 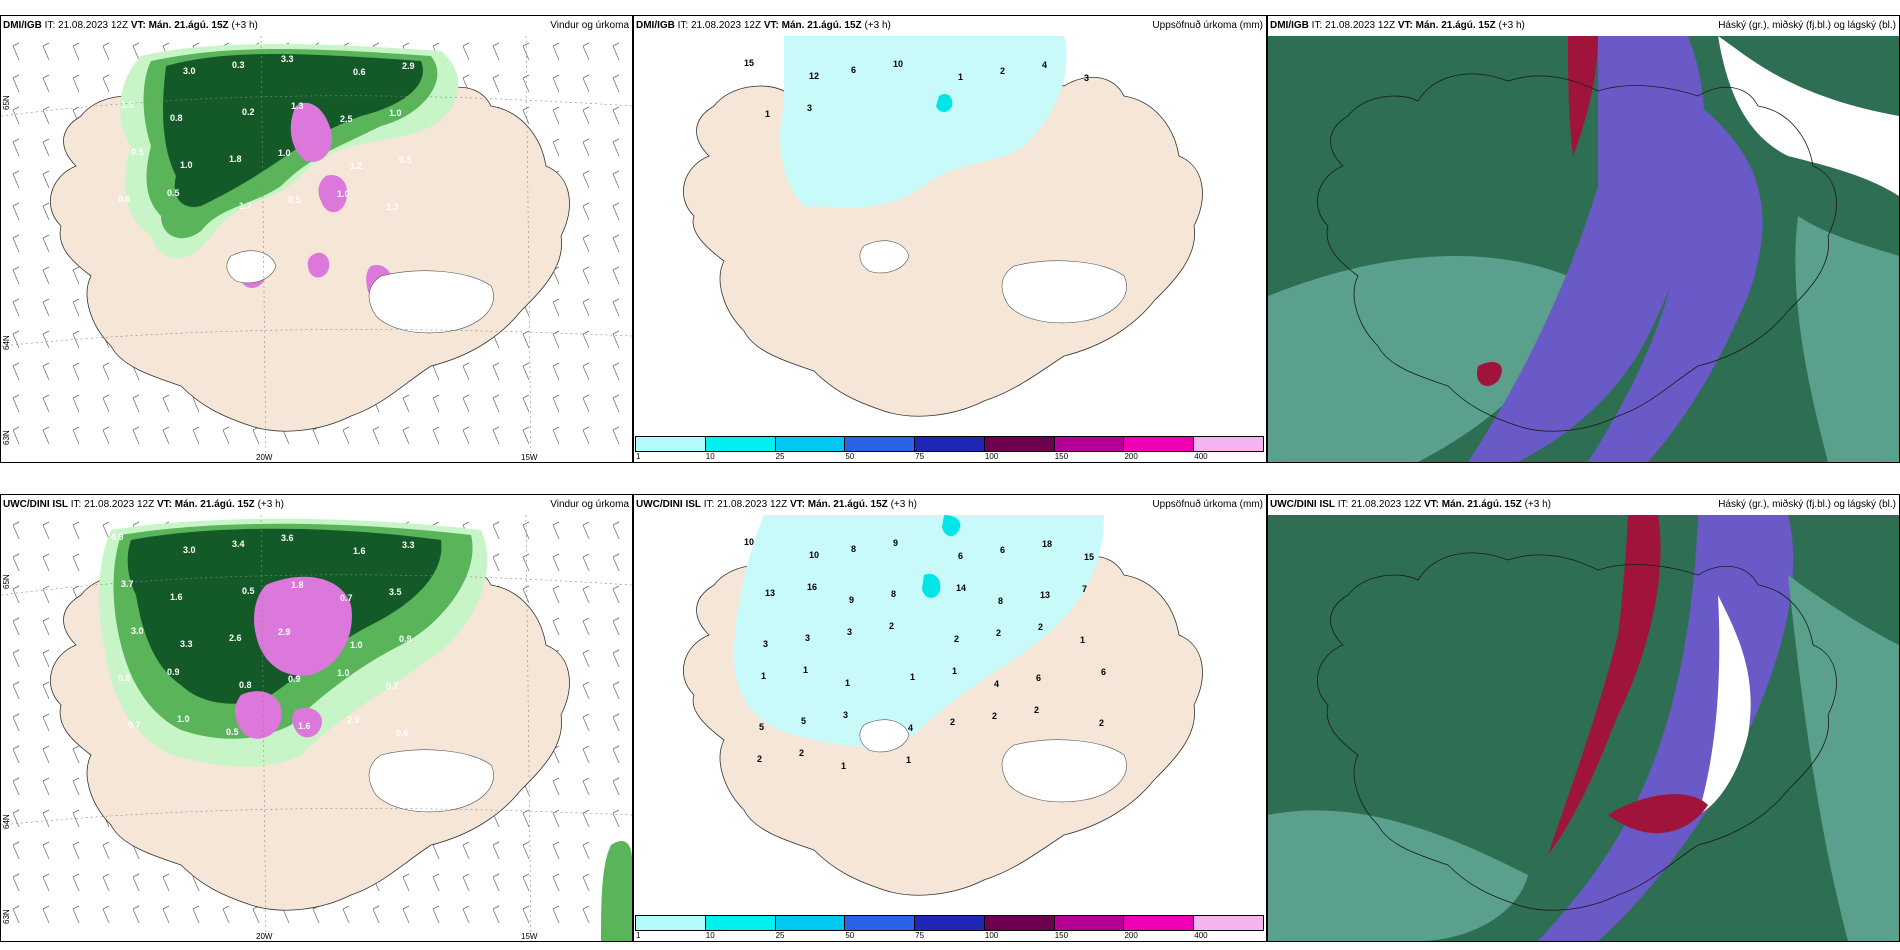 I want to click on accum-label: 6, so click(x=960, y=556).